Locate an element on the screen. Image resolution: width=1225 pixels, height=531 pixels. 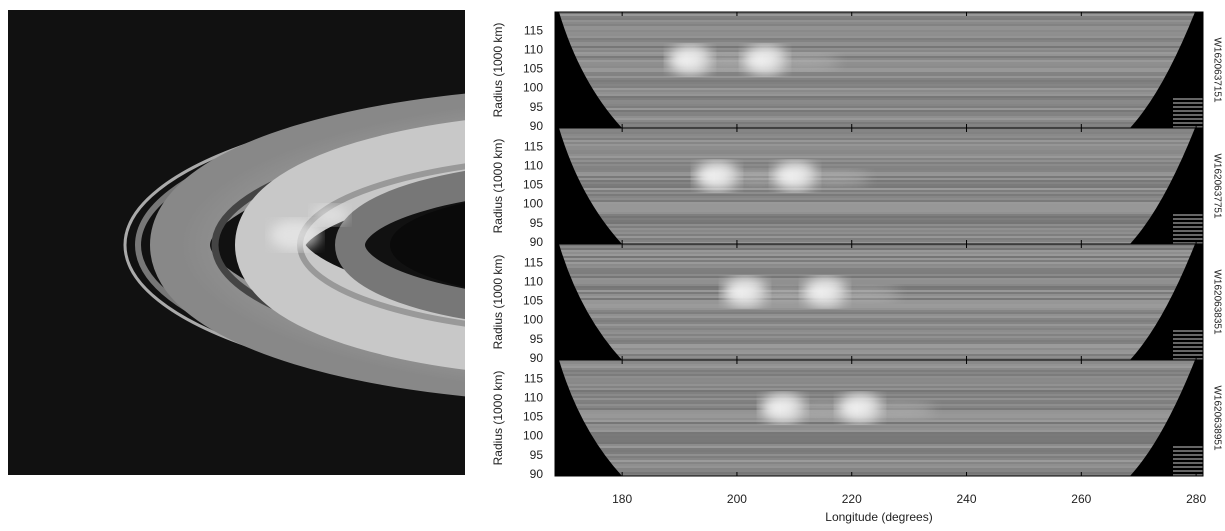
x-tick-label: 240 is located at coordinates (967, 499).